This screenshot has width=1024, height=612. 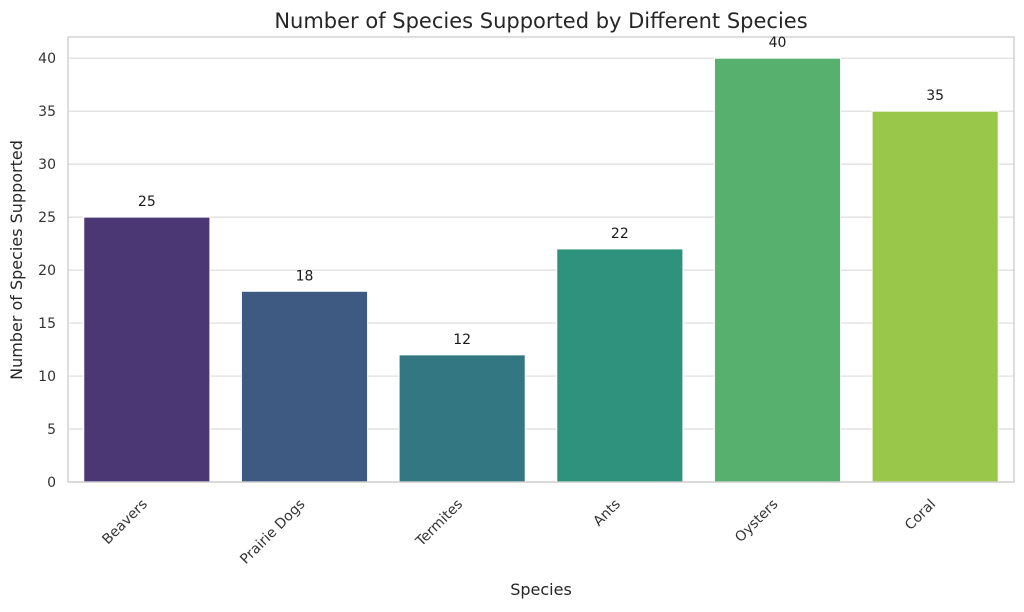 I want to click on y-tick-label: 0, so click(x=51, y=483).